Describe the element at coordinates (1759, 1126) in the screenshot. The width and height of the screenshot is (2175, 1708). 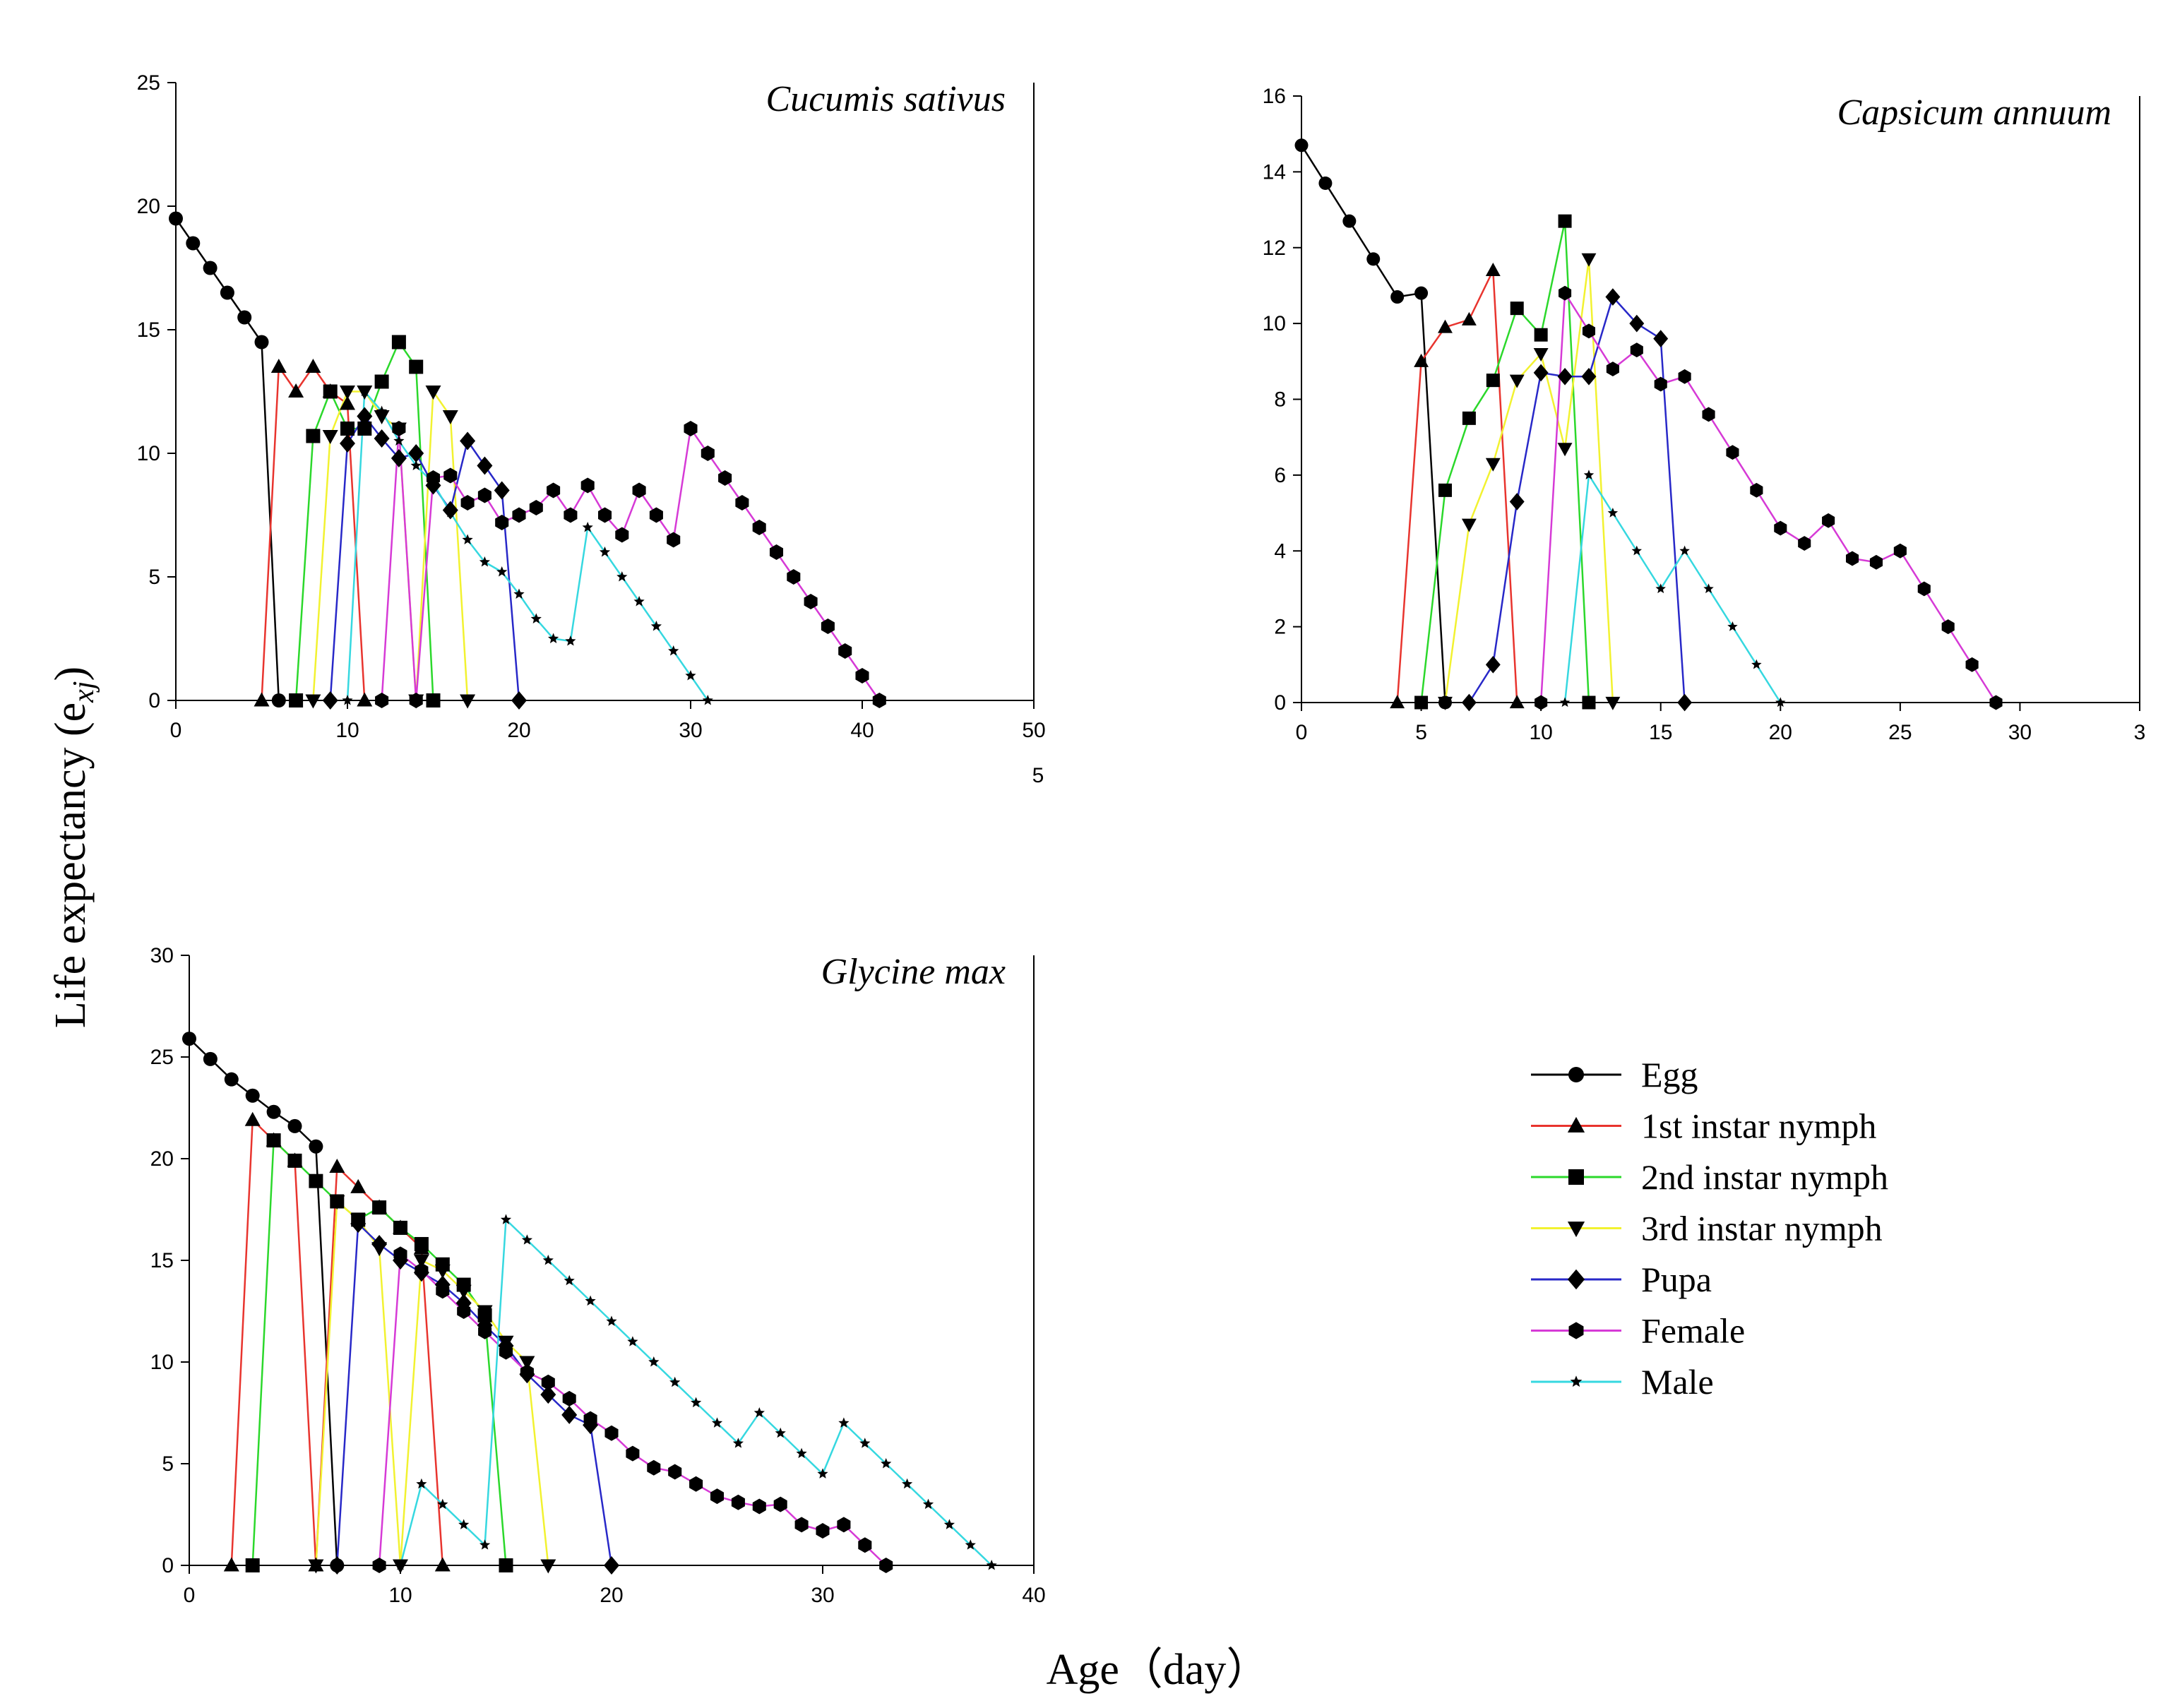
I see `legend-label: 1st instar nymph` at that location.